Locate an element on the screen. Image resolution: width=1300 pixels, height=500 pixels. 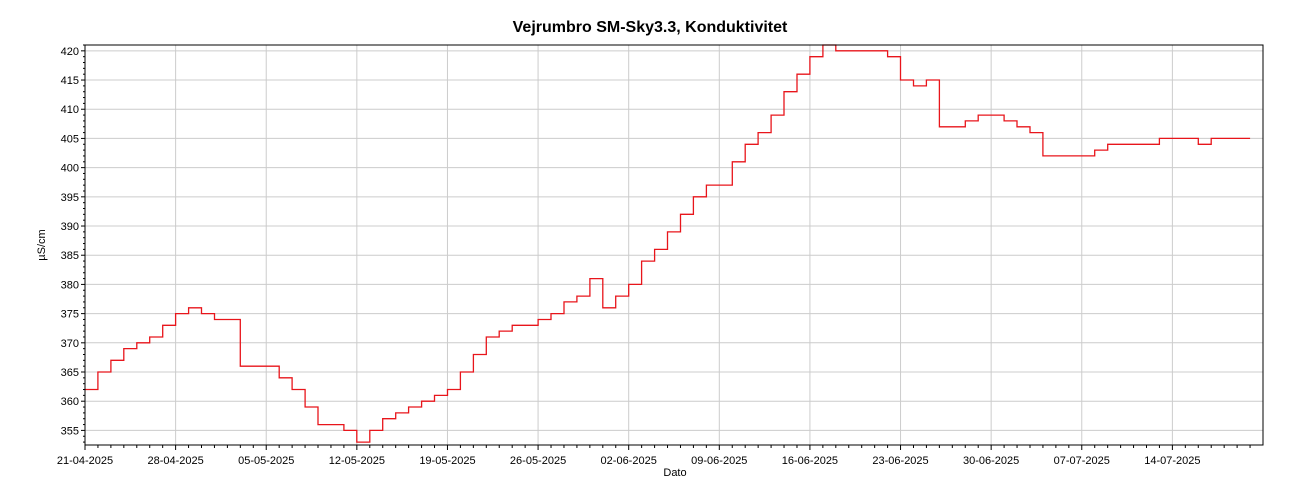
y-axis-title: µS/cm is located at coordinates (42, 244).